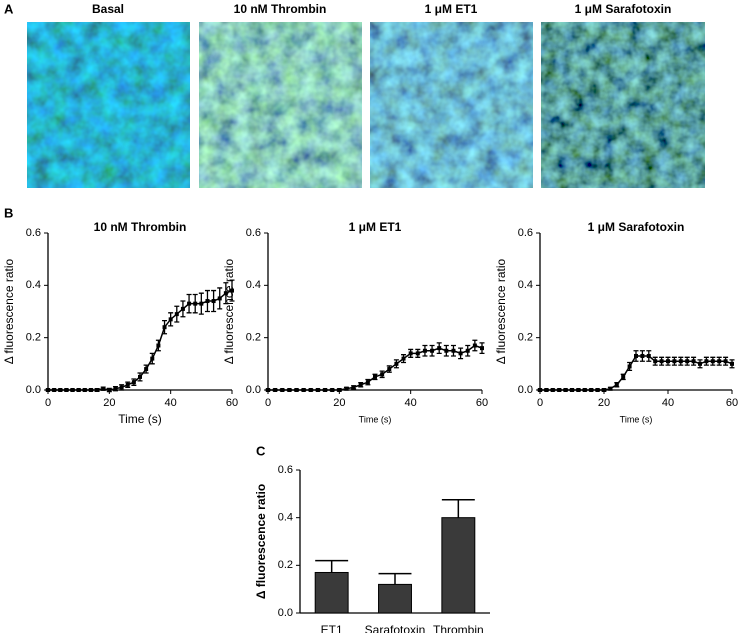 The width and height of the screenshot is (738, 638). Describe the element at coordinates (395, 628) in the screenshot. I see `x-tick-label: Sarafotoxin` at that location.